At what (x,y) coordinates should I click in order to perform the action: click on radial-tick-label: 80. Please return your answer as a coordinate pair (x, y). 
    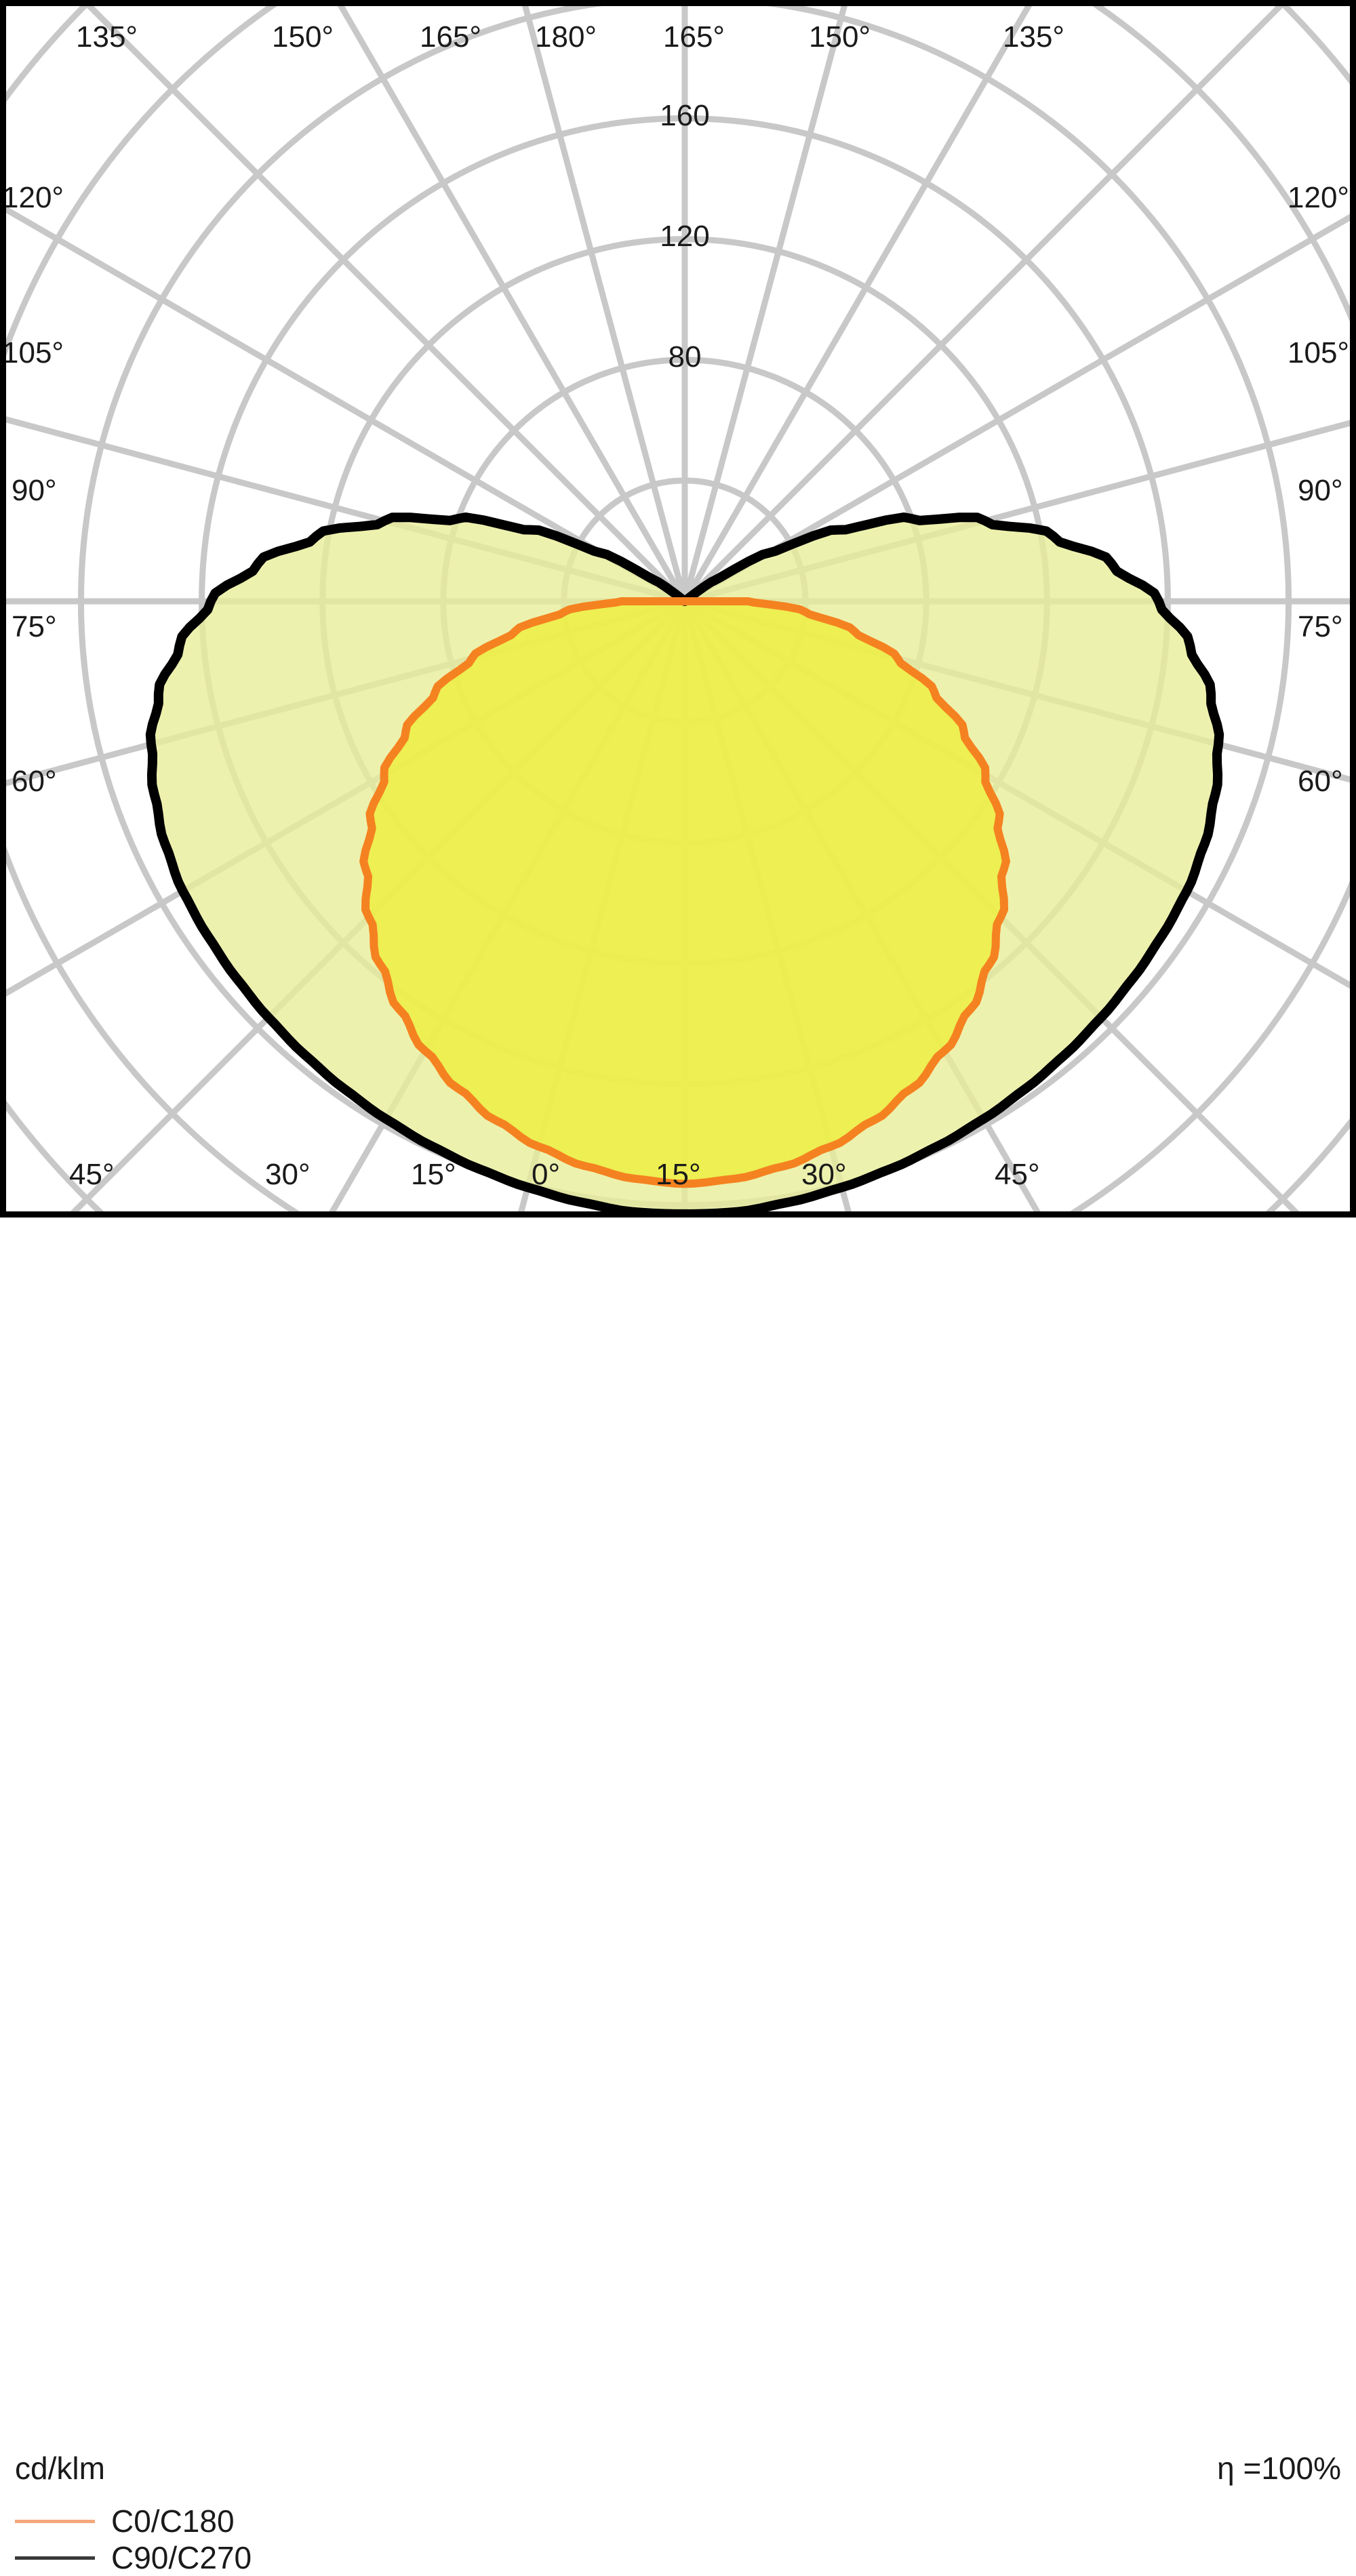
    Looking at the image, I should click on (685, 357).